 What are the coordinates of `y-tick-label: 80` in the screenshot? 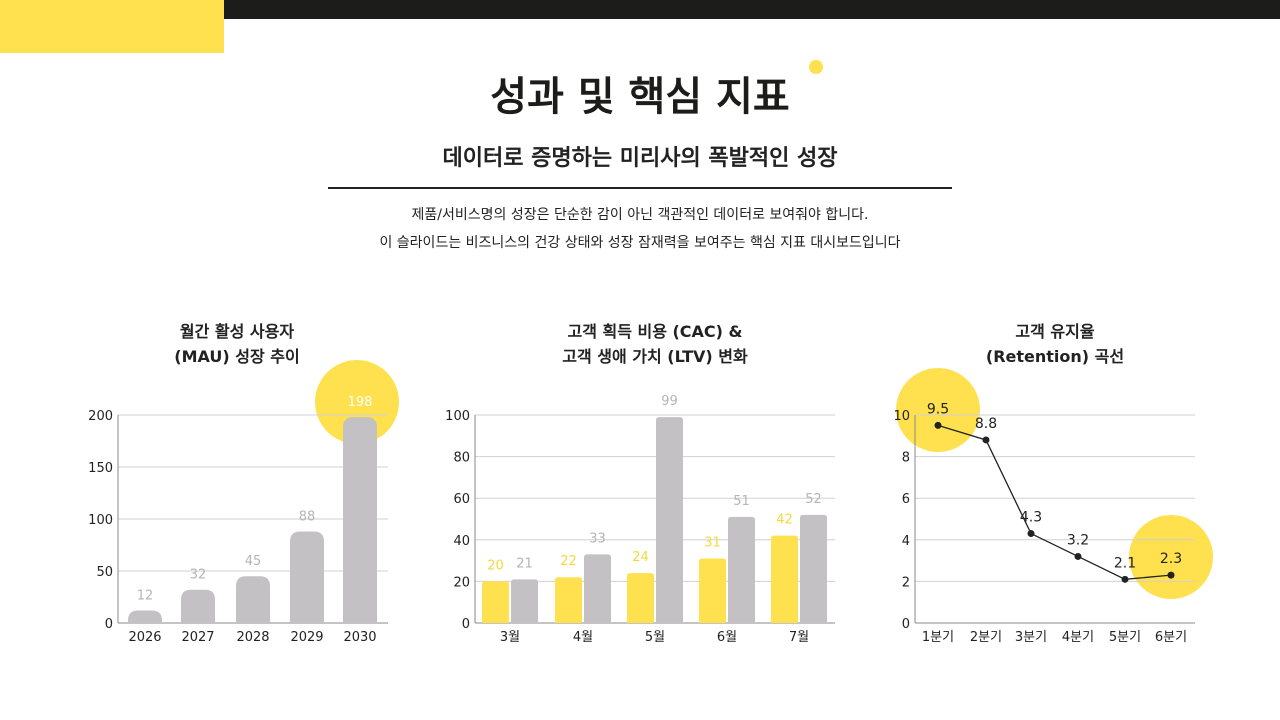 It's located at (461, 458).